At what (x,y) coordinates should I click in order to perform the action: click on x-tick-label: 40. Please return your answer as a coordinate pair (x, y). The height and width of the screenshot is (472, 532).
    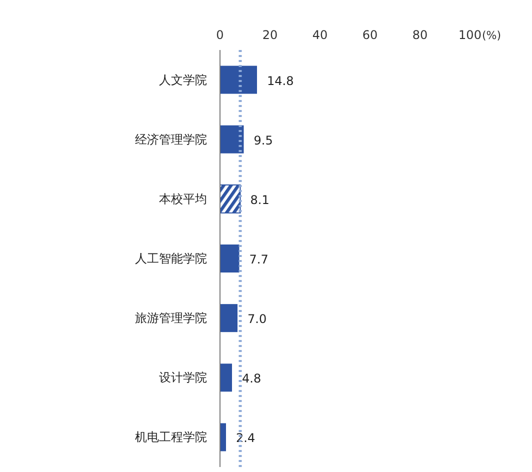
    Looking at the image, I should click on (320, 35).